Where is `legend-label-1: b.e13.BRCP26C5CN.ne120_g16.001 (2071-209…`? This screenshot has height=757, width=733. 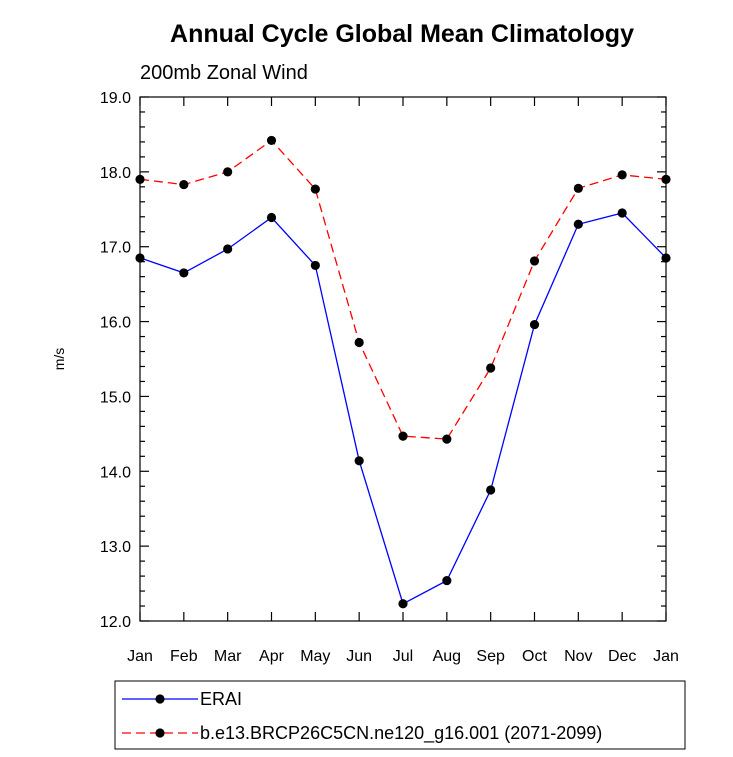 legend-label-1: b.e13.BRCP26C5CN.ne120_g16.001 (2071-209… is located at coordinates (401, 733).